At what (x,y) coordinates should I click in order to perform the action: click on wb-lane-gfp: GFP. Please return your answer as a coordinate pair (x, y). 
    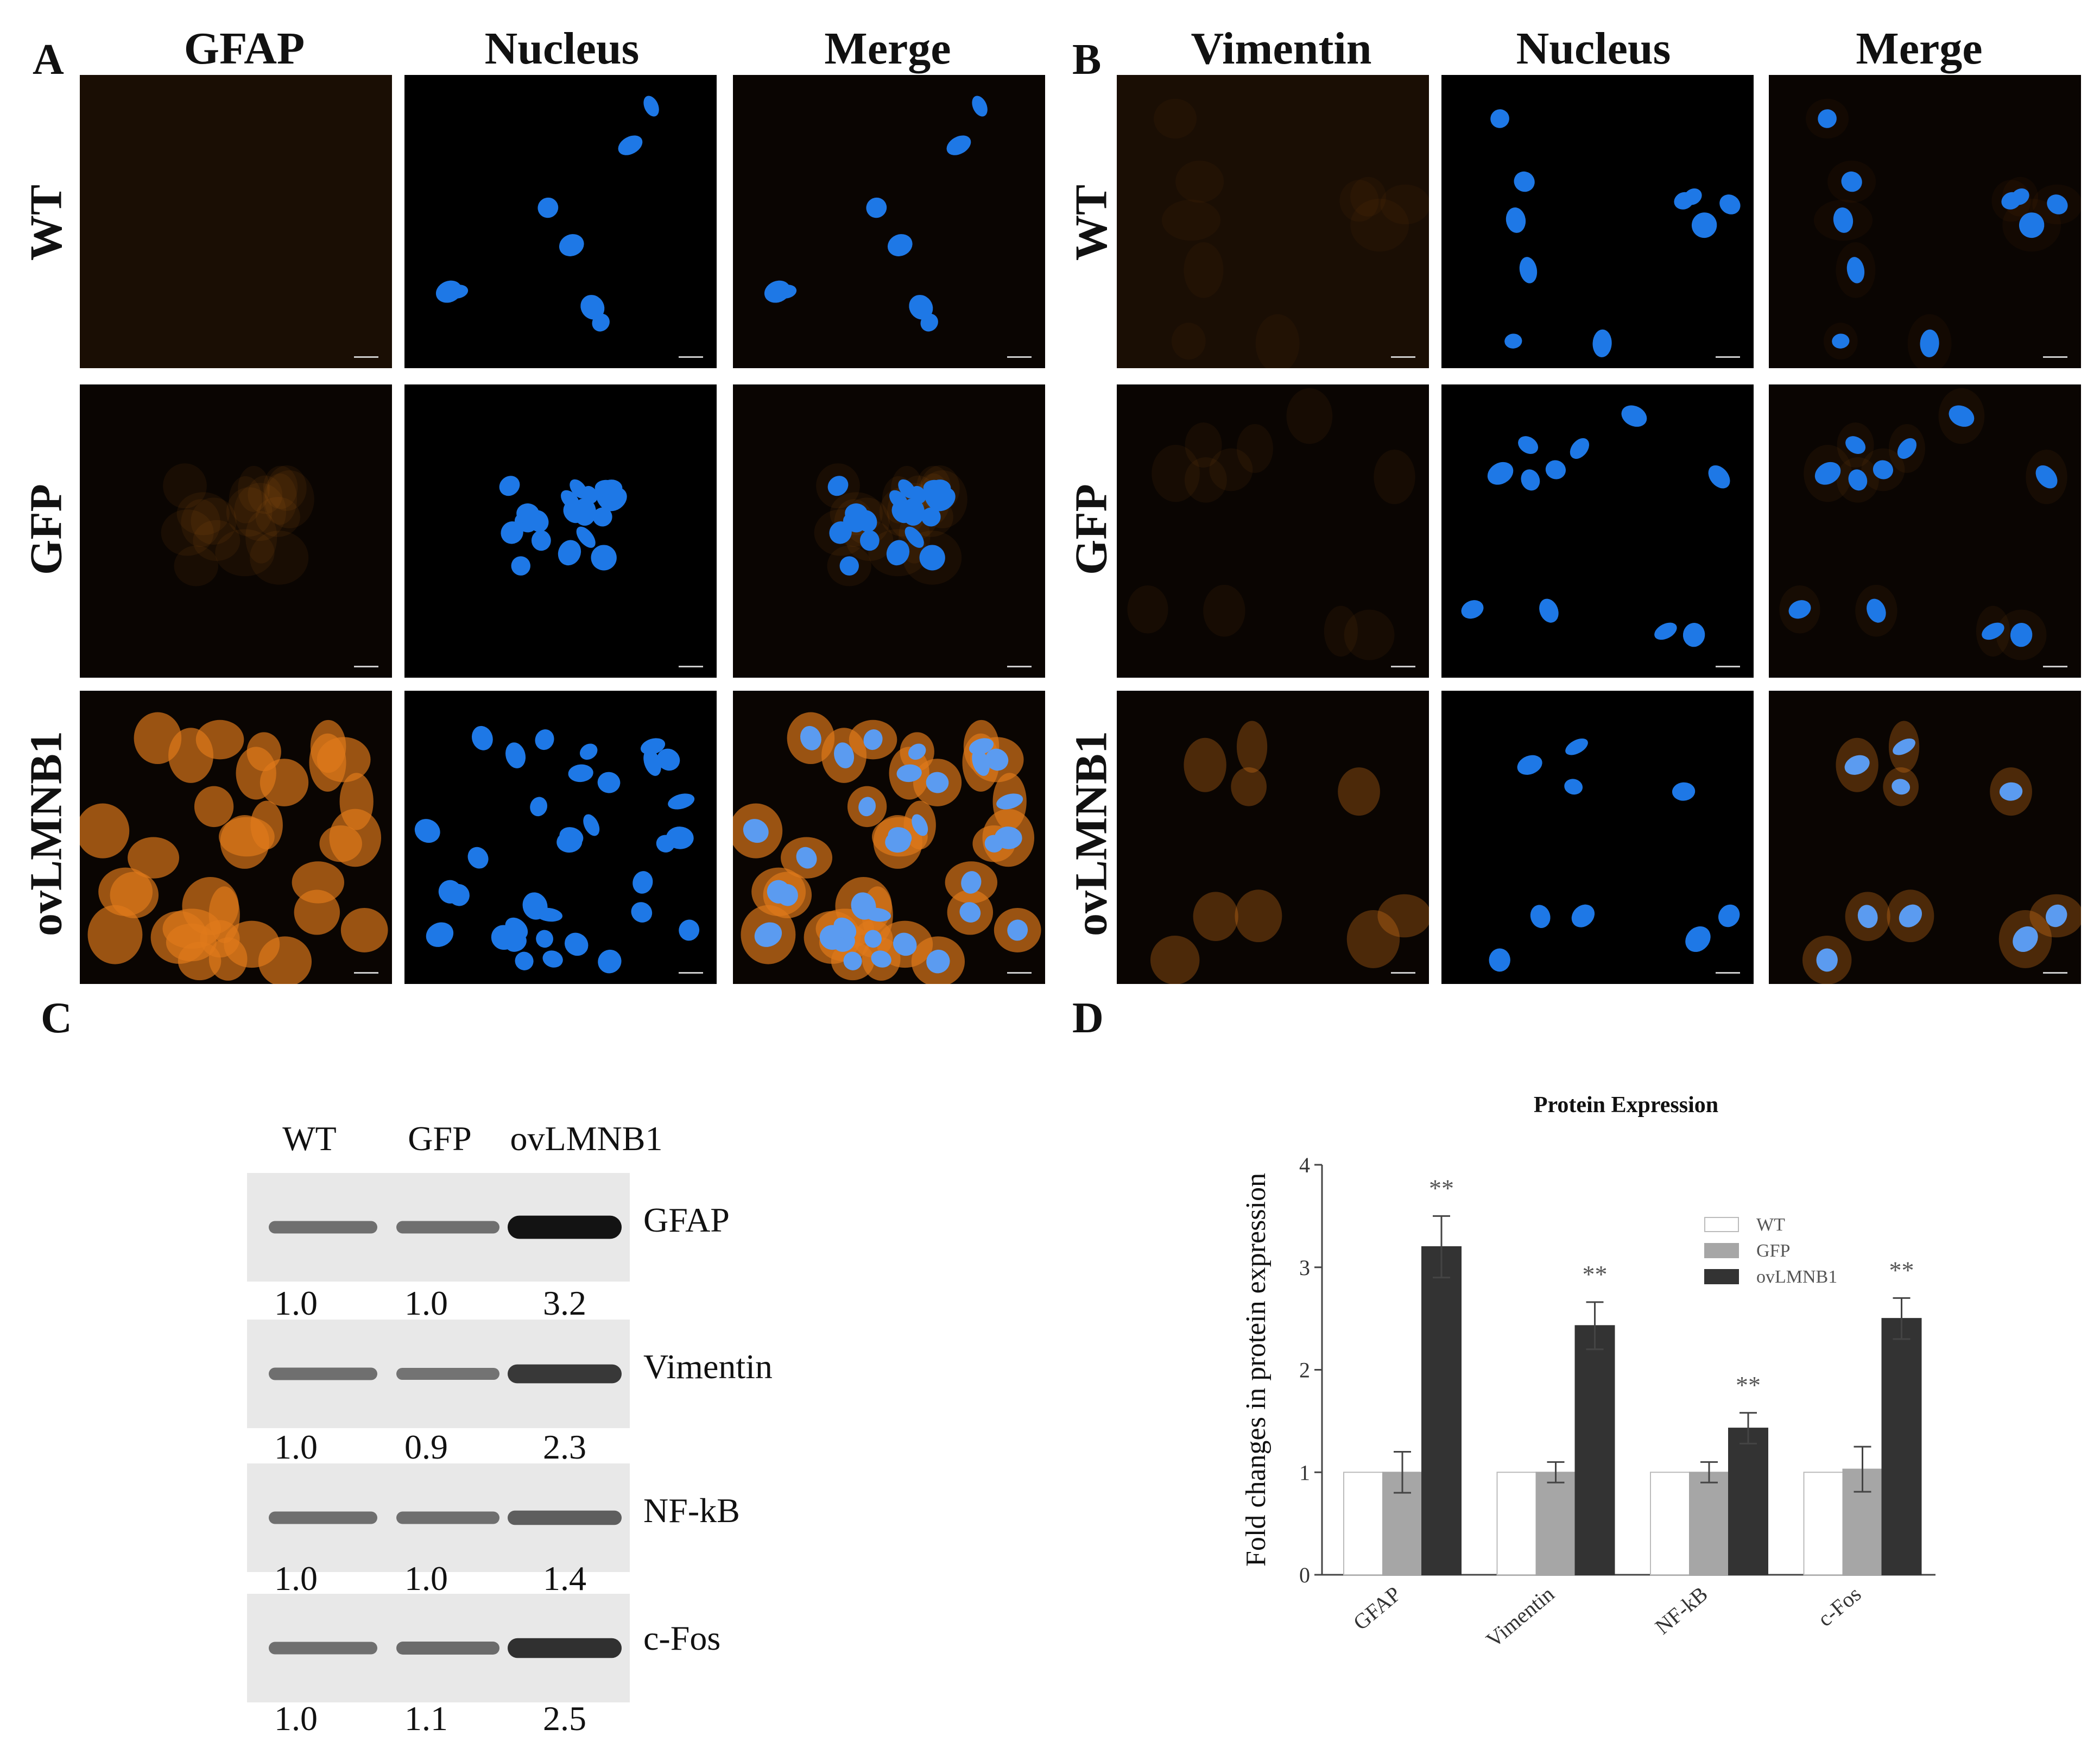
    Looking at the image, I should click on (440, 1138).